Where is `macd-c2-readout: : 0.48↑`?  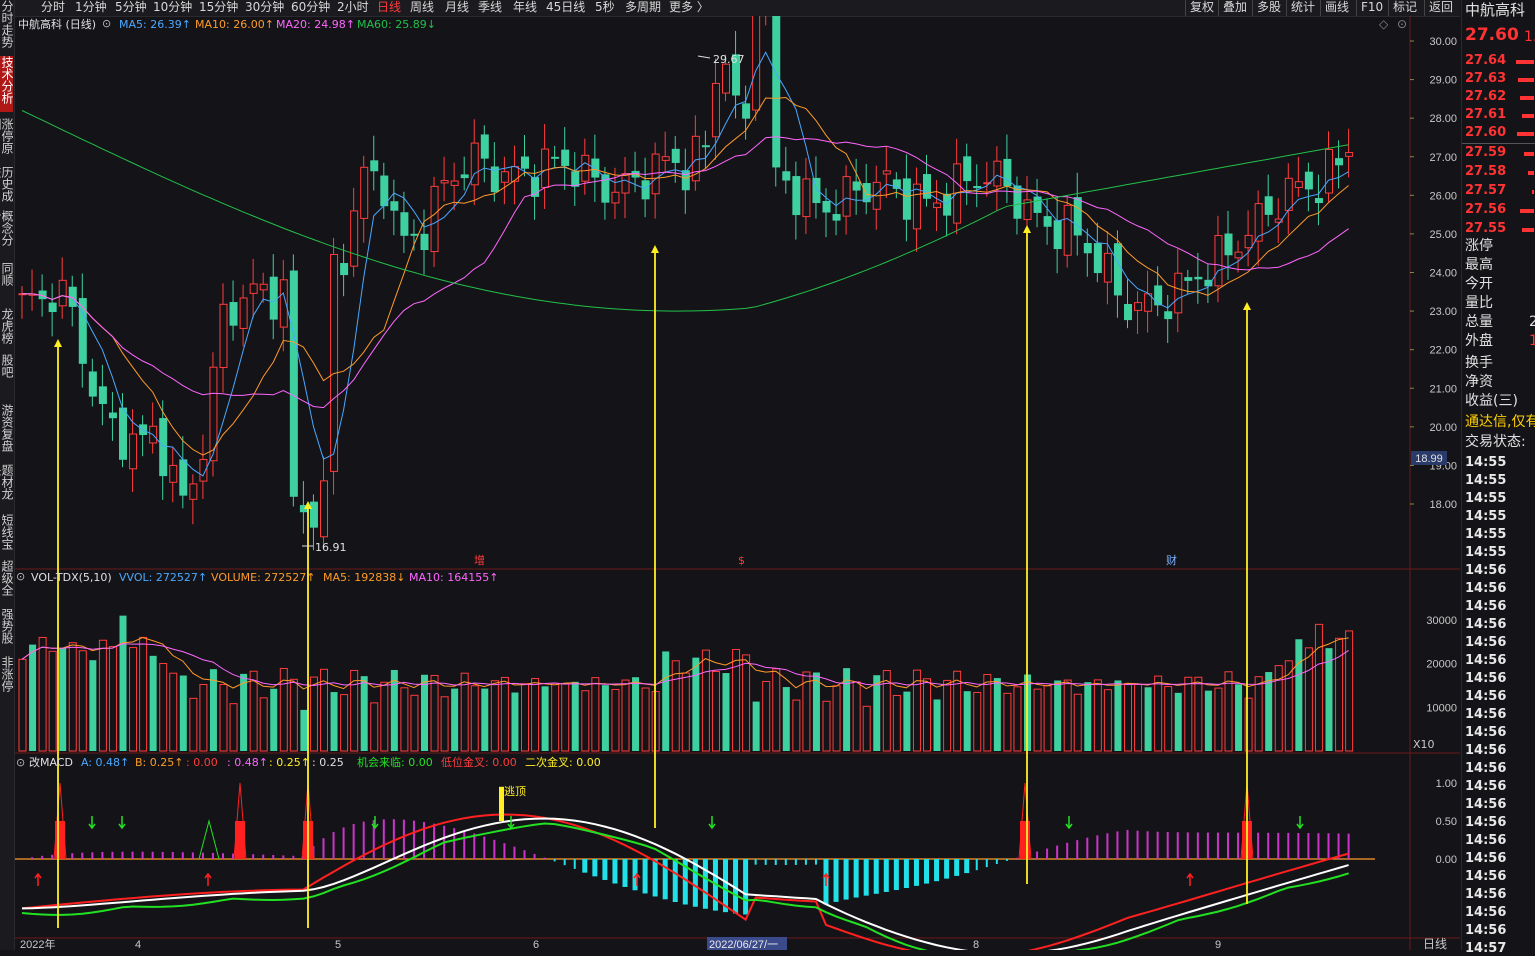
macd-c2-readout: : 0.48↑ is located at coordinates (247, 762).